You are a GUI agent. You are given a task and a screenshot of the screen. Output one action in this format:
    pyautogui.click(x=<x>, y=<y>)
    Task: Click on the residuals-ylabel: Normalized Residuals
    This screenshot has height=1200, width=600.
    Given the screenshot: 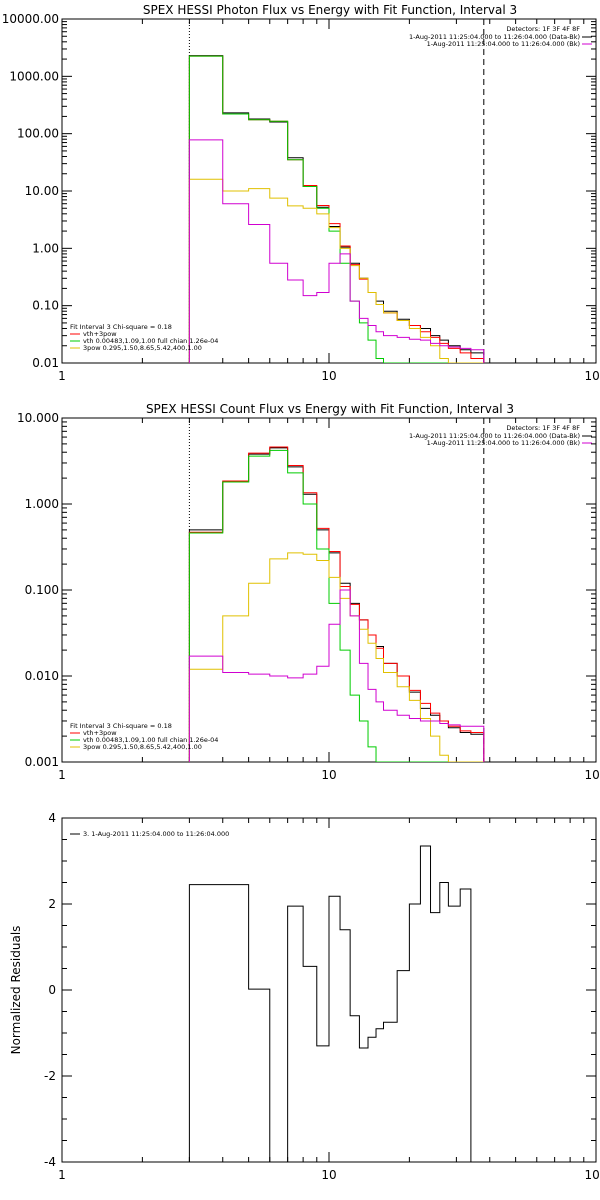 What is the action you would take?
    pyautogui.click(x=16, y=990)
    